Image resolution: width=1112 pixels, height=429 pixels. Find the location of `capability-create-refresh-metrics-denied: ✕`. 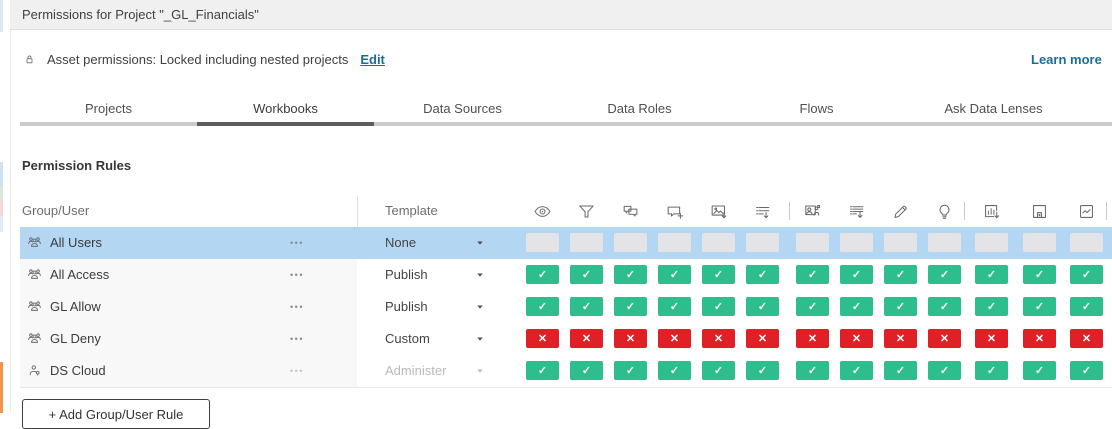

capability-create-refresh-metrics-denied: ✕ is located at coordinates (1086, 338).